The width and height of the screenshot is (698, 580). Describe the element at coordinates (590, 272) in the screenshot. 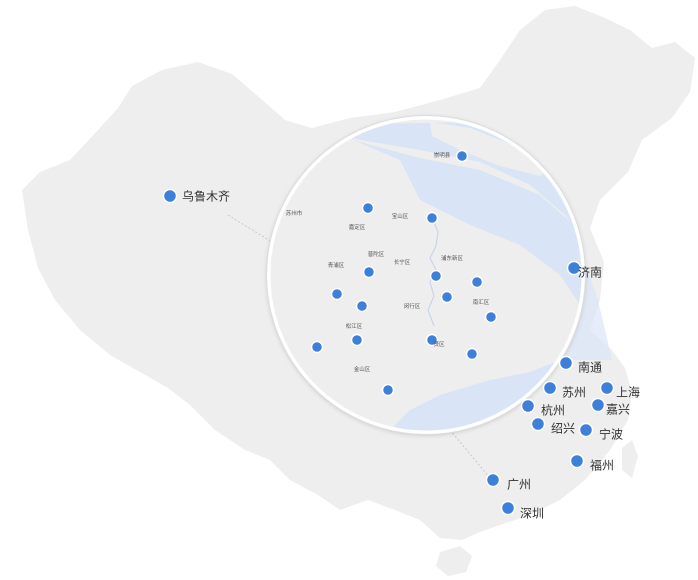

I see `city-label: 济南` at that location.